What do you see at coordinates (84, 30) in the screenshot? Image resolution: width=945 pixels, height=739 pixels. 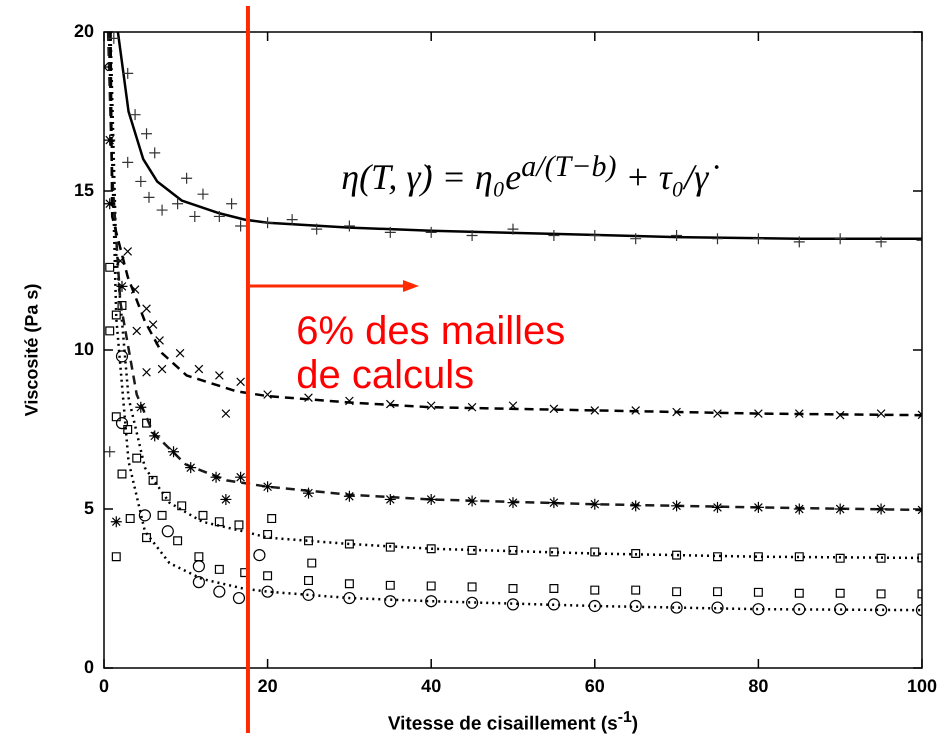 I see `y-tick-label: 20` at bounding box center [84, 30].